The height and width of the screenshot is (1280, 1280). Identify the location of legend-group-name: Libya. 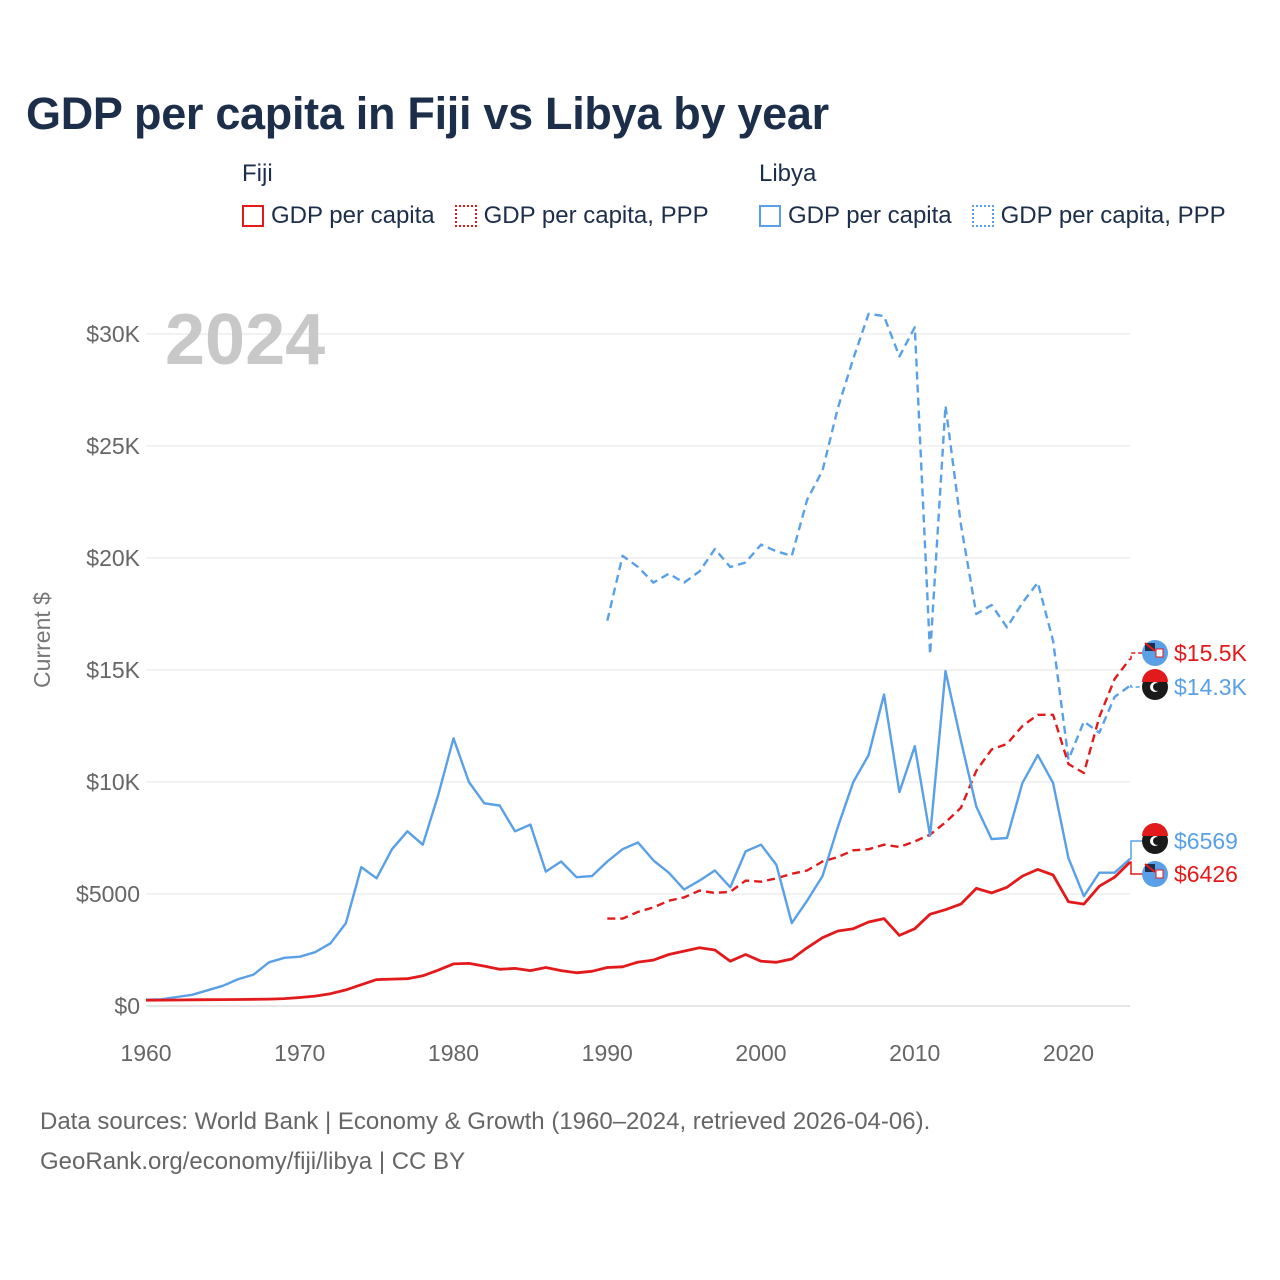
(788, 173).